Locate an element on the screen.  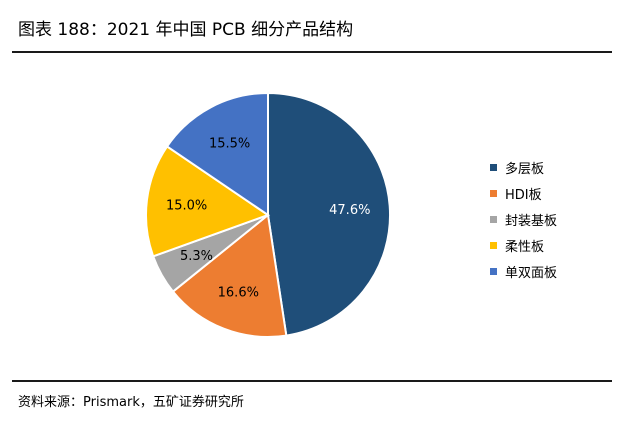
legend-item: HDI板 is located at coordinates (523, 193).